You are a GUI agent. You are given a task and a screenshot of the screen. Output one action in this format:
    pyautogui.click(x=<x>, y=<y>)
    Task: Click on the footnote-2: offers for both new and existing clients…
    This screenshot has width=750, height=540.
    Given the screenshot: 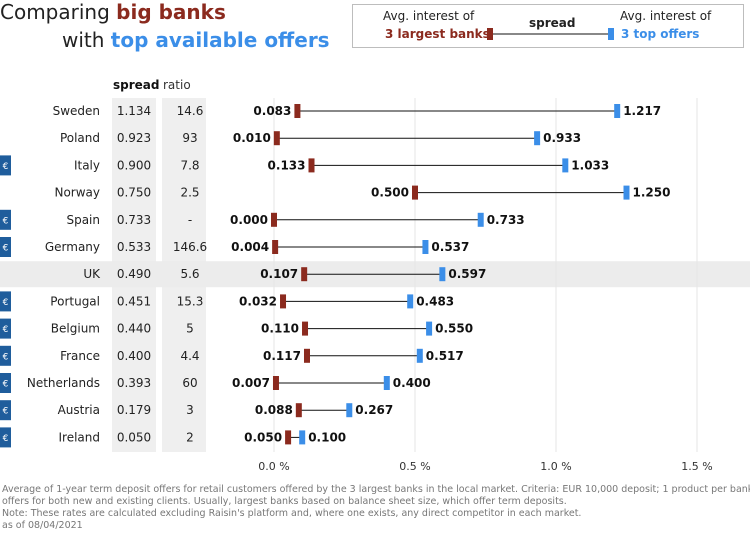 What is the action you would take?
    pyautogui.click(x=284, y=501)
    